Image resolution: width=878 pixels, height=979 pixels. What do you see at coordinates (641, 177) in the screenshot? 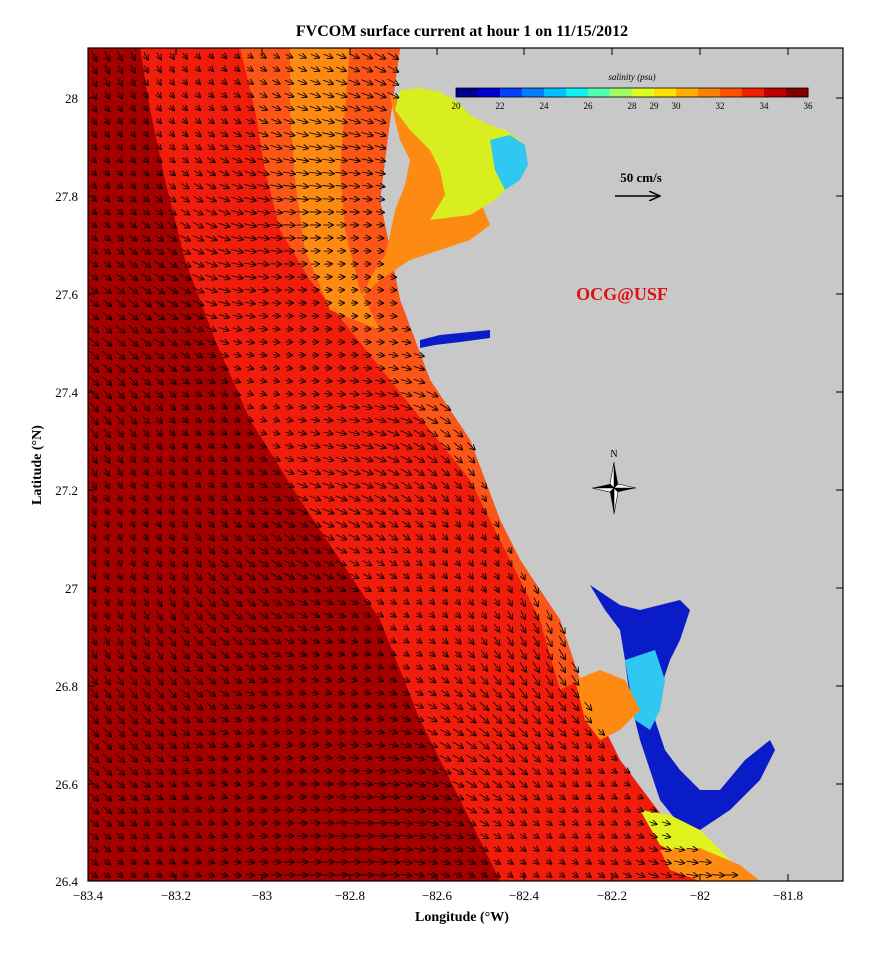
I see `scale-label: 50 cm/s` at bounding box center [641, 177].